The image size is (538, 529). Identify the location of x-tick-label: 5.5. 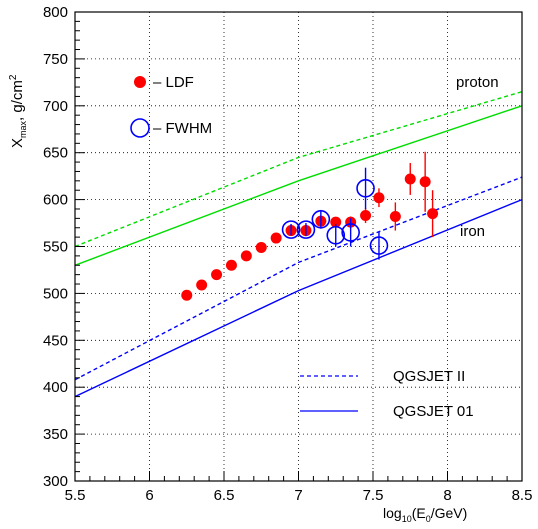
(75, 495).